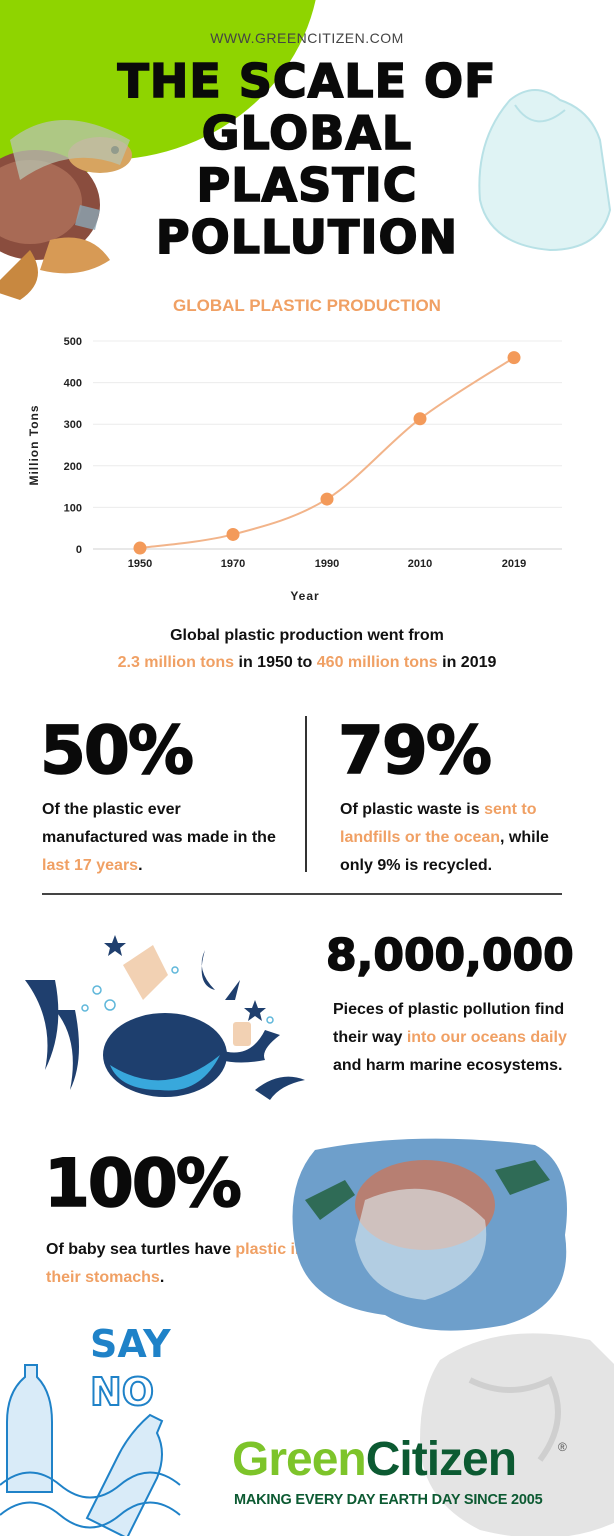 This screenshot has height=1536, width=614. I want to click on y-tick-label: 400, so click(73, 384).